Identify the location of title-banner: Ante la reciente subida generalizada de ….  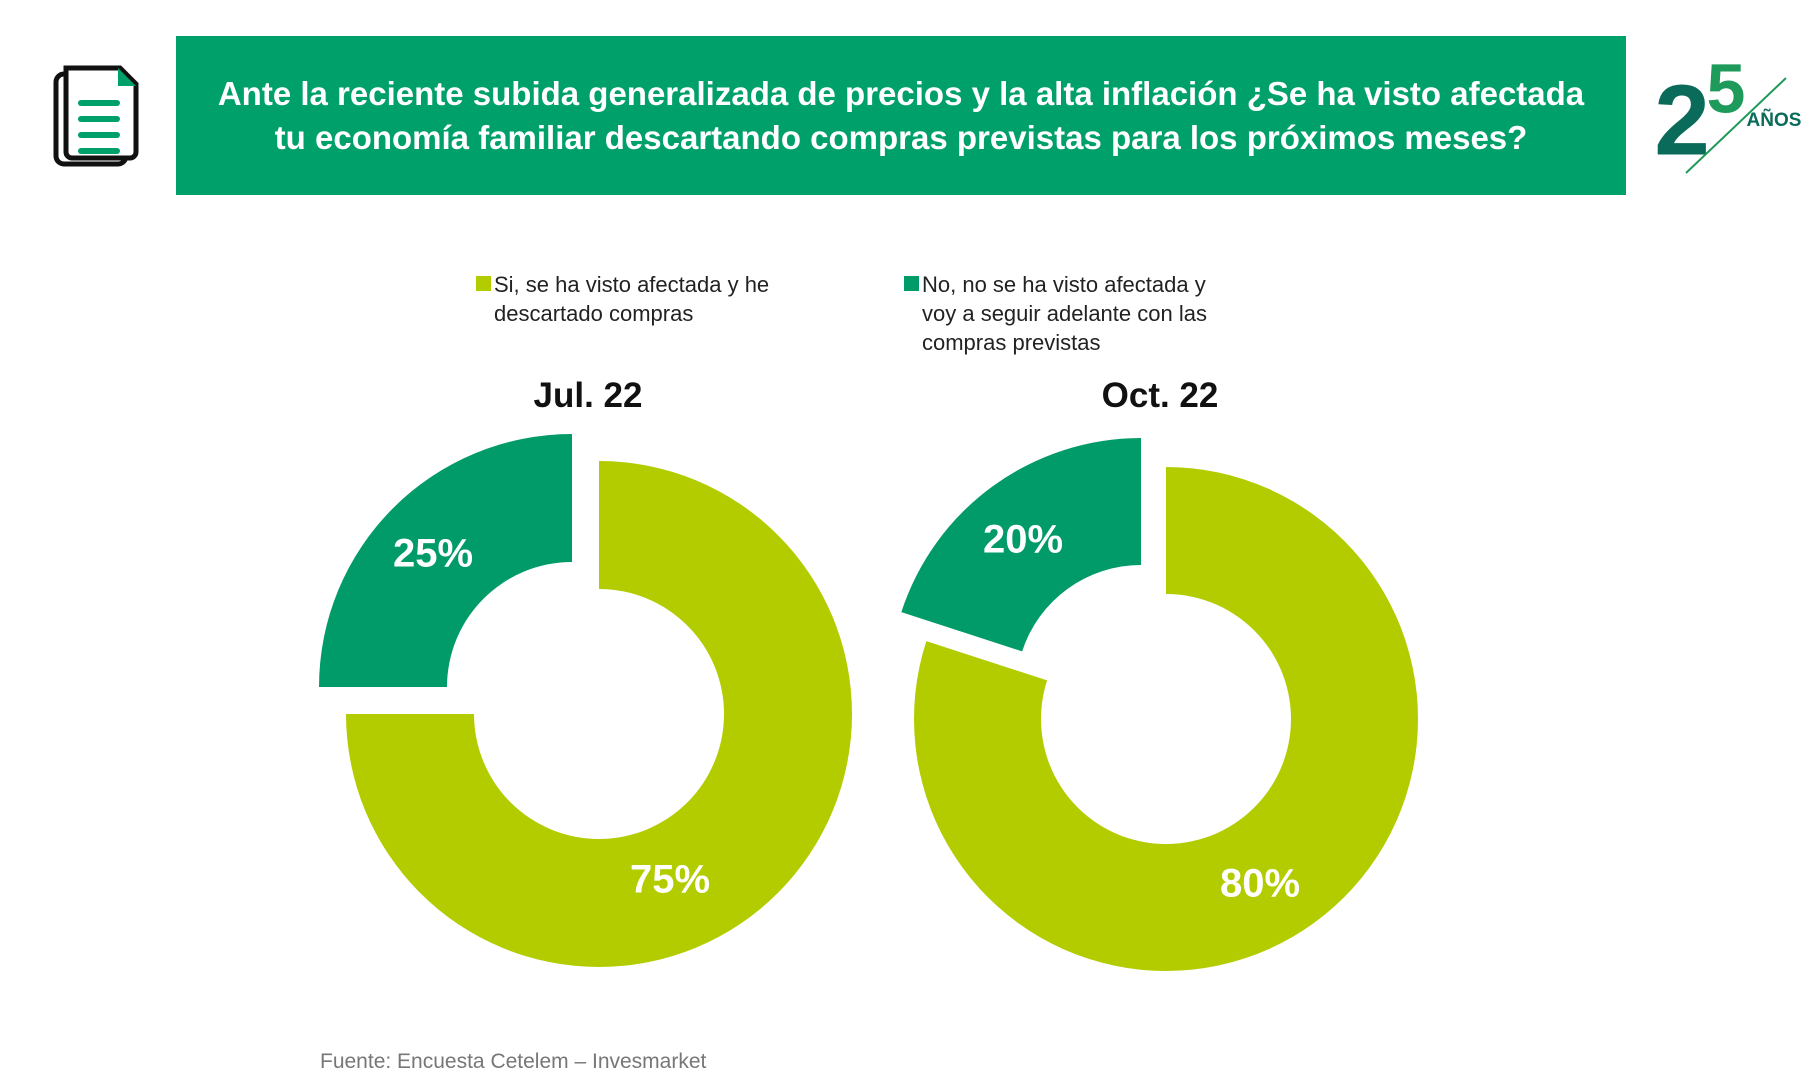
(901, 115).